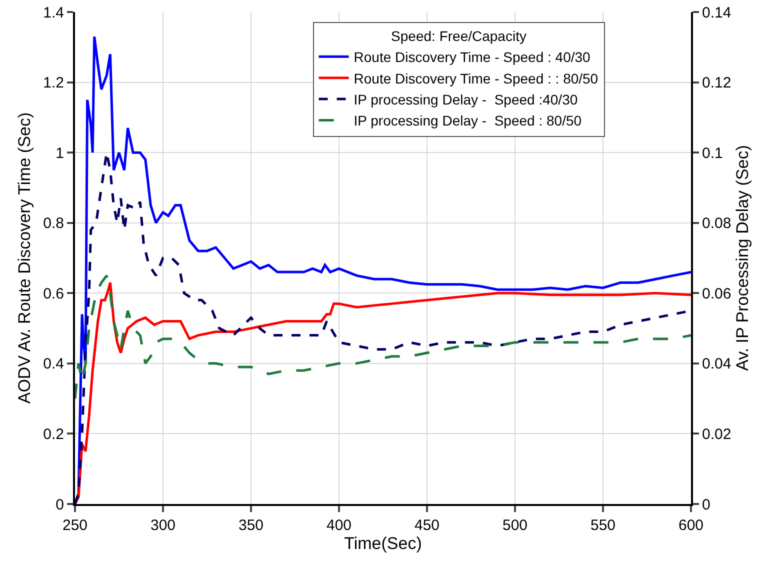  Describe the element at coordinates (60, 153) in the screenshot. I see `y-tick-label: 1` at that location.